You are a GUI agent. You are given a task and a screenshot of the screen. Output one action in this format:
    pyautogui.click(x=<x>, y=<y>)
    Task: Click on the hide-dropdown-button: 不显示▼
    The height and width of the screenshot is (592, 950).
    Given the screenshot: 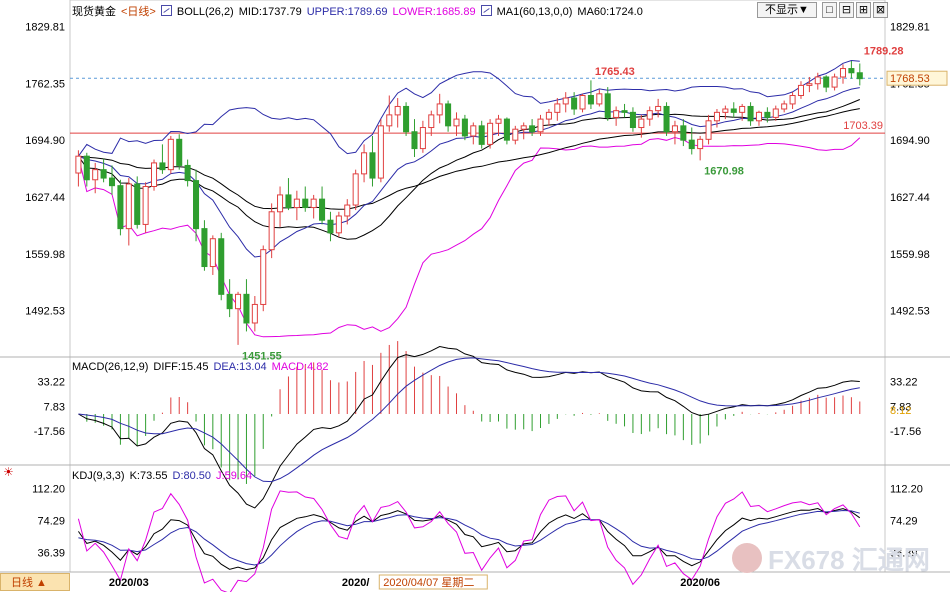 What is the action you would take?
    pyautogui.click(x=787, y=10)
    